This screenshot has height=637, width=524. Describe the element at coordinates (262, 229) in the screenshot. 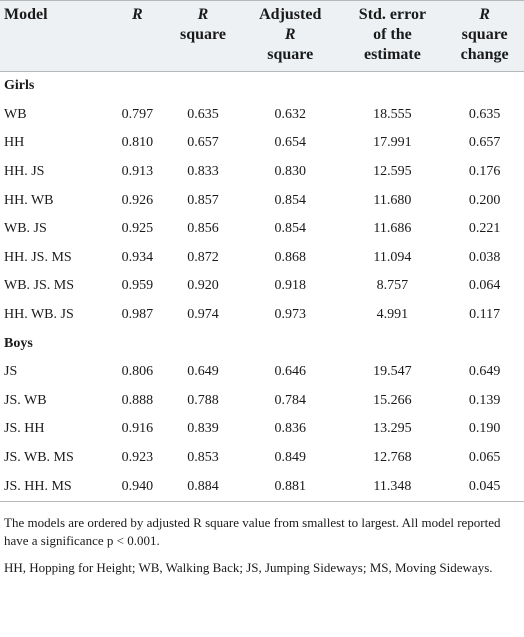

I see `data-row: WB. JS 0.925 0.856 0.854 11.686 0.221` at that location.